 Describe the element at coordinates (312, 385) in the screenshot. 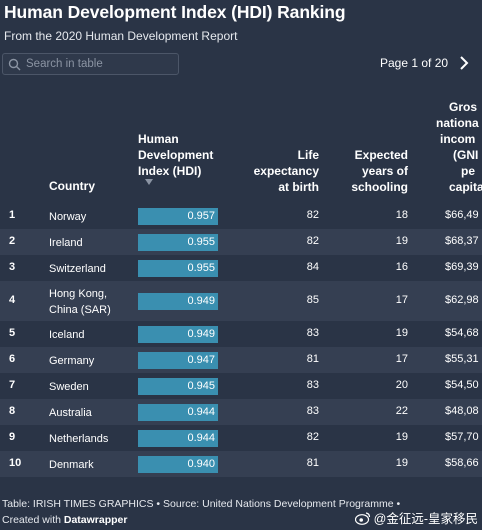

I see `row-life-expectancy: 83` at that location.